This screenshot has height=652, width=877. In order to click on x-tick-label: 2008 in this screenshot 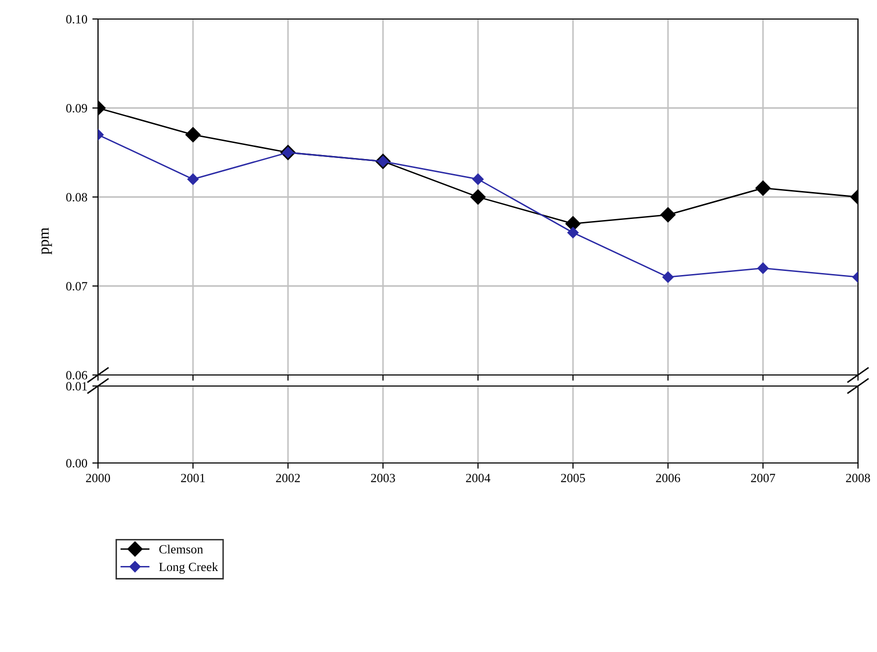, I will do `click(858, 478)`.